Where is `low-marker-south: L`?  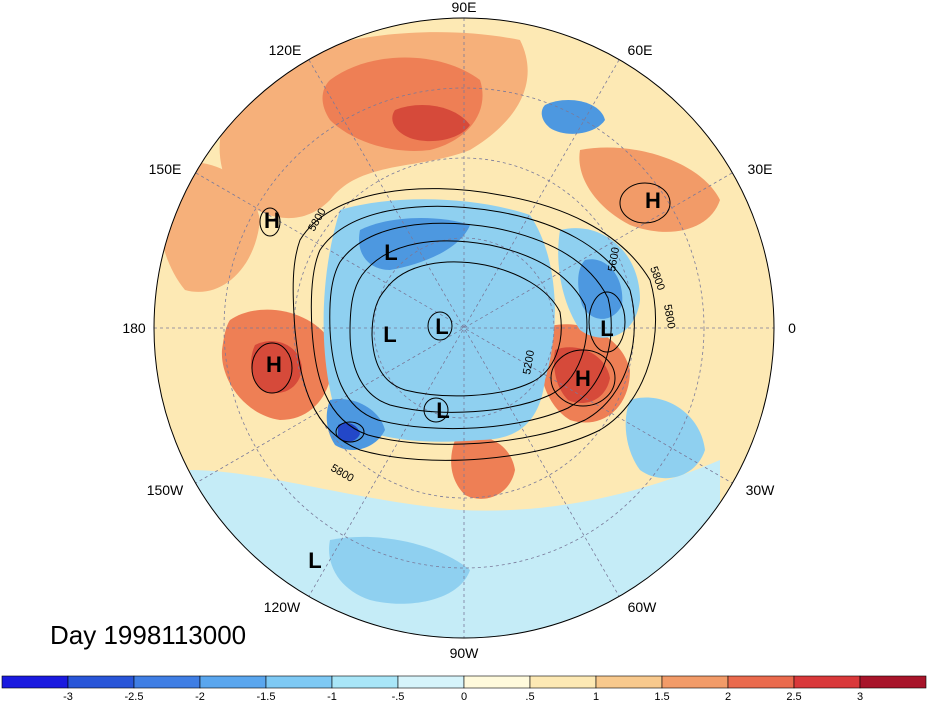
low-marker-south: L is located at coordinates (314, 560).